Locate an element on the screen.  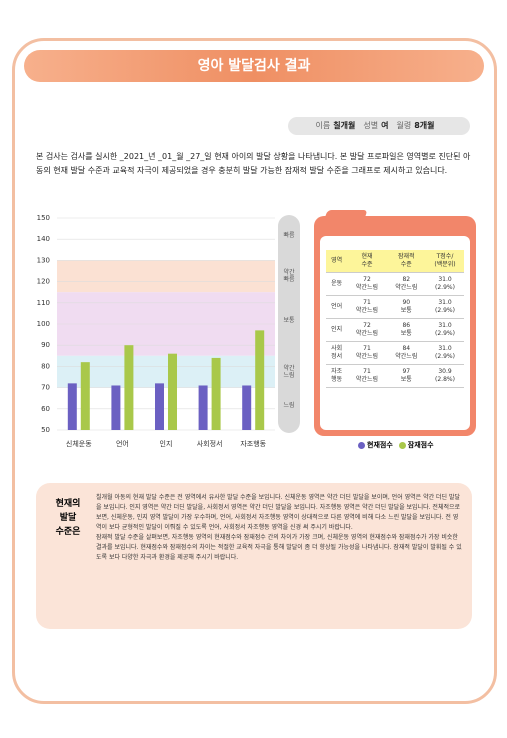
table-header: 영역 현재 수준 잠재적 수준 T점수/ (백분위) is located at coordinates (395, 261).